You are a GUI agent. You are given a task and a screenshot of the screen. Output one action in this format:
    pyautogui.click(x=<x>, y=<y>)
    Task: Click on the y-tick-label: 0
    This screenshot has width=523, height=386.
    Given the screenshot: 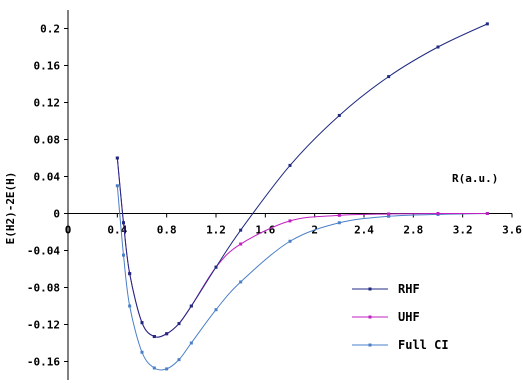 What is the action you would take?
    pyautogui.click(x=56, y=214)
    